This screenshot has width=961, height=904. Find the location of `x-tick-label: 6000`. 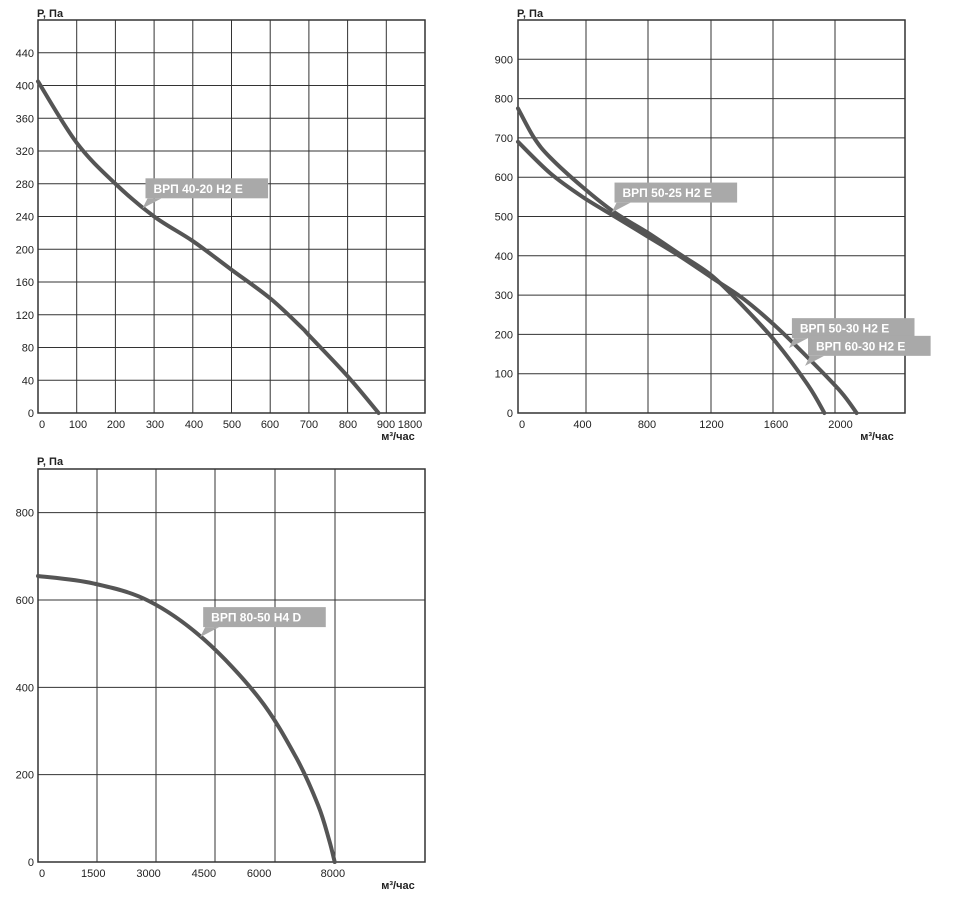

x-tick-label: 6000 is located at coordinates (259, 874).